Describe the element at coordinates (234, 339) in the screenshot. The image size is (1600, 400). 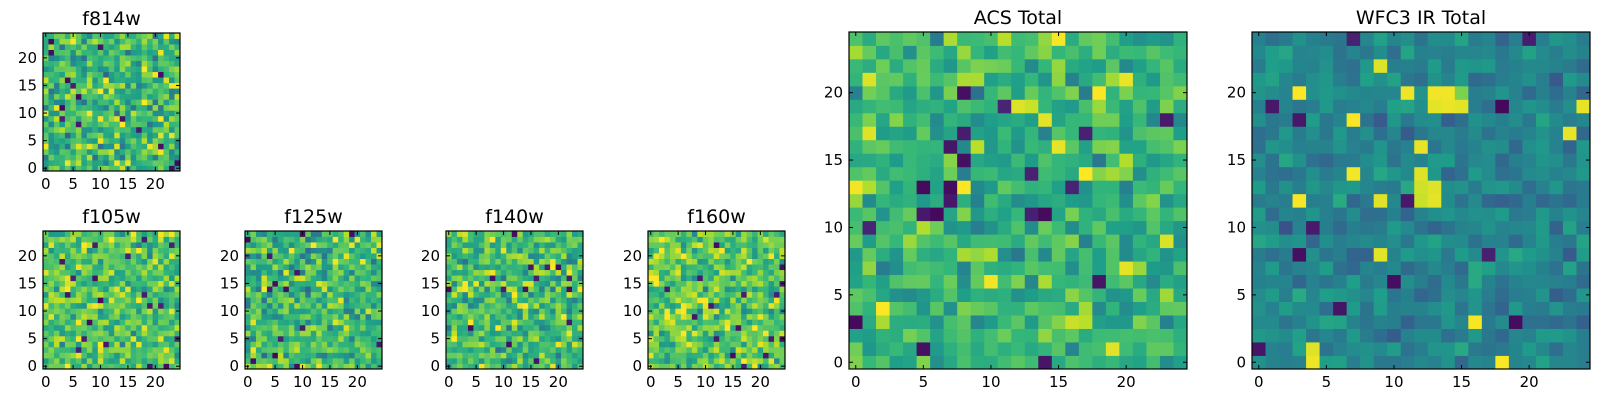
I see `y-tick-label: 5` at that location.